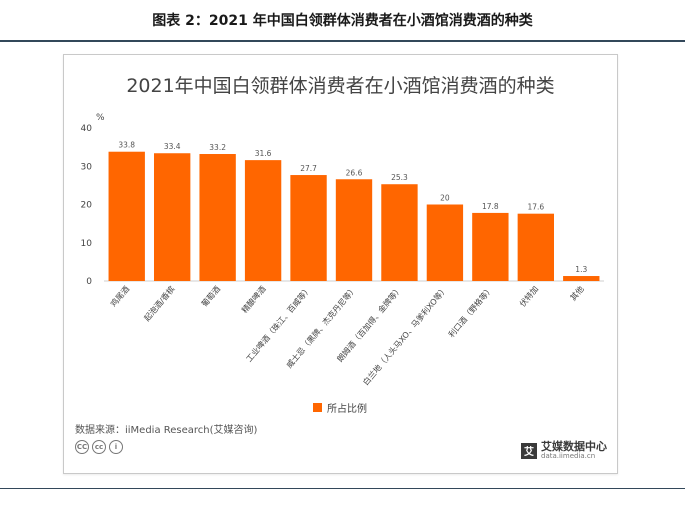 This screenshot has height=524, width=685. I want to click on license-icons: CC cc i, so click(99, 447).